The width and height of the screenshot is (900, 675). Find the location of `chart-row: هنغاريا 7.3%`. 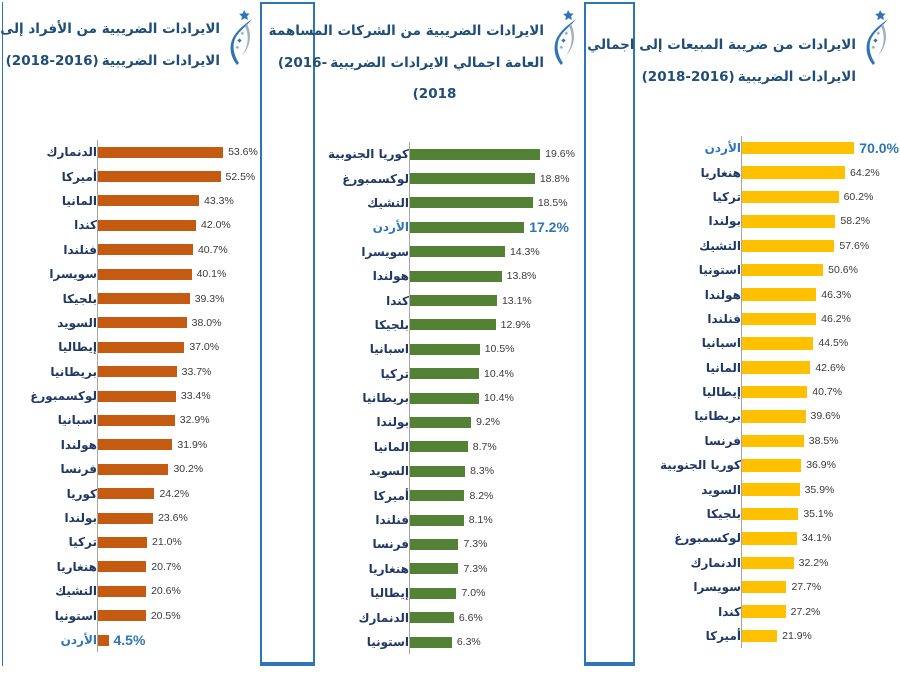

chart-row: هنغاريا 7.3% is located at coordinates (448, 569).